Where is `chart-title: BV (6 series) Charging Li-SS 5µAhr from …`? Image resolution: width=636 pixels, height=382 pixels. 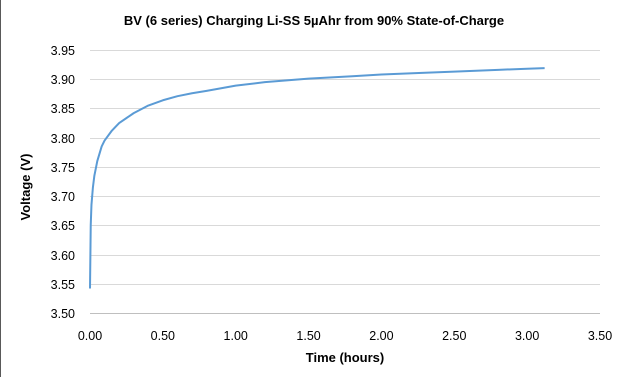
chart-title: BV (6 series) Charging Li-SS 5µAhr from … is located at coordinates (314, 20).